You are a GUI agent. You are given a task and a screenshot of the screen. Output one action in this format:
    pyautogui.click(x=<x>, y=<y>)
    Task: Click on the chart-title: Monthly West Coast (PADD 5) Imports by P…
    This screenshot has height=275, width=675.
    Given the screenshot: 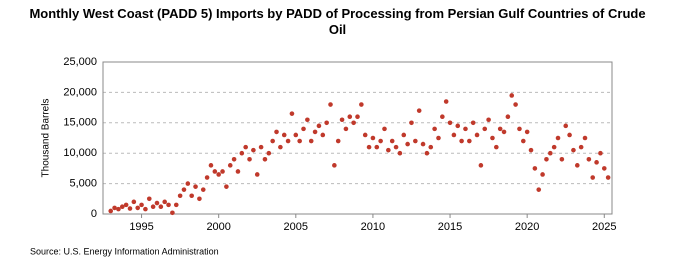 What is the action you would take?
    pyautogui.click(x=337, y=21)
    